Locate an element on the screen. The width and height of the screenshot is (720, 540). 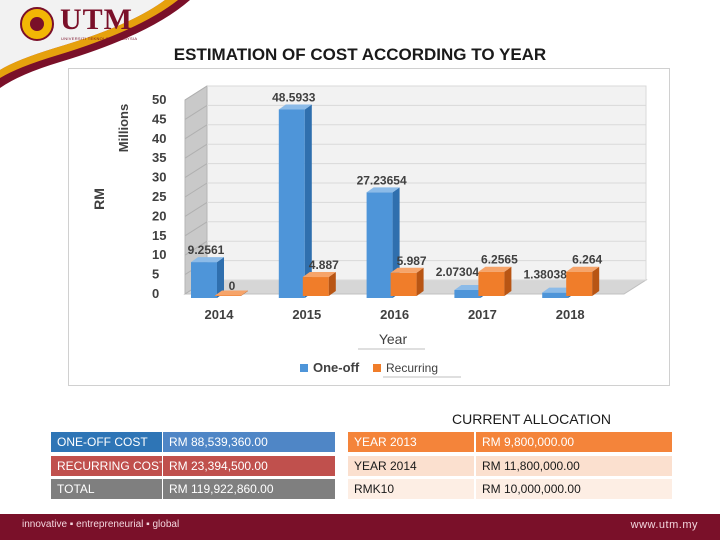
table-cell-label: RECURRING COST is located at coordinates (108, 466).